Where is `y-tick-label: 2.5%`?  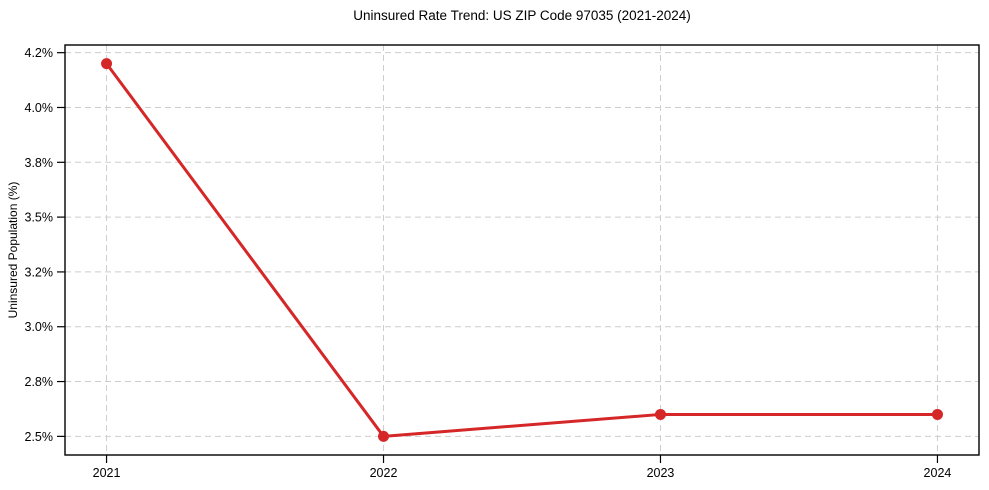 y-tick-label: 2.5% is located at coordinates (39, 437).